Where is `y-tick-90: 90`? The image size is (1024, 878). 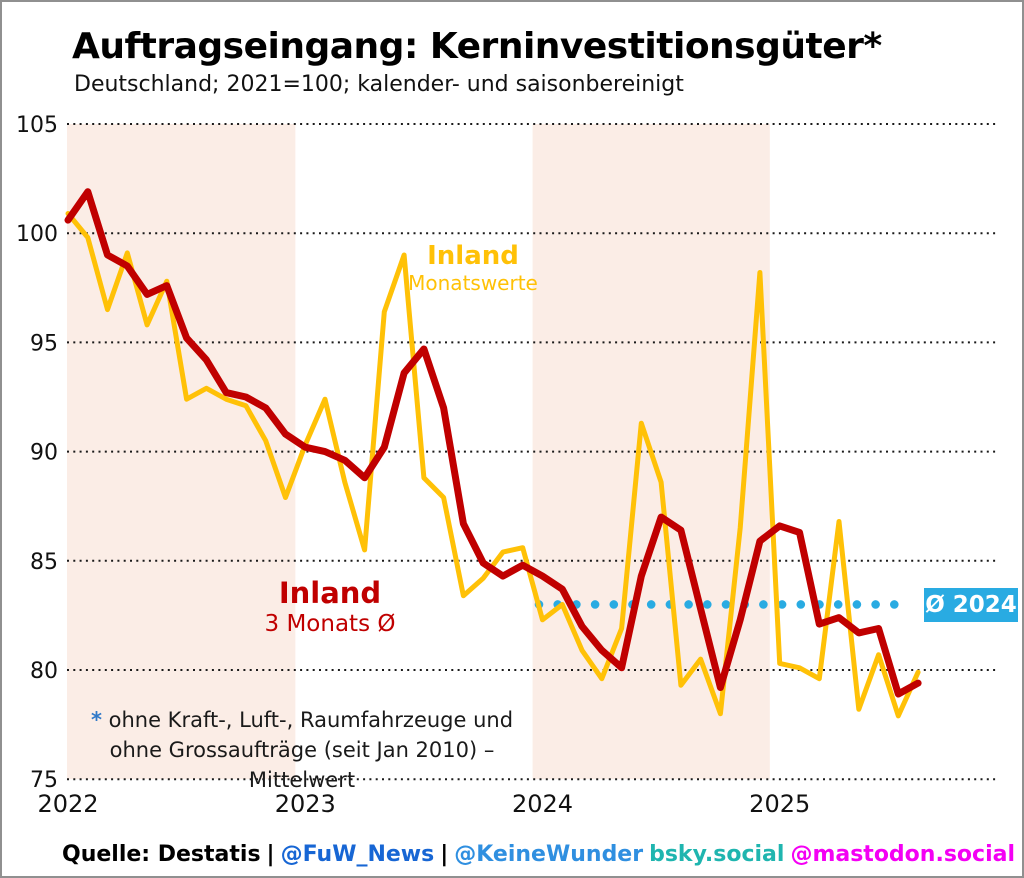
y-tick-90: 90 is located at coordinates (44, 453).